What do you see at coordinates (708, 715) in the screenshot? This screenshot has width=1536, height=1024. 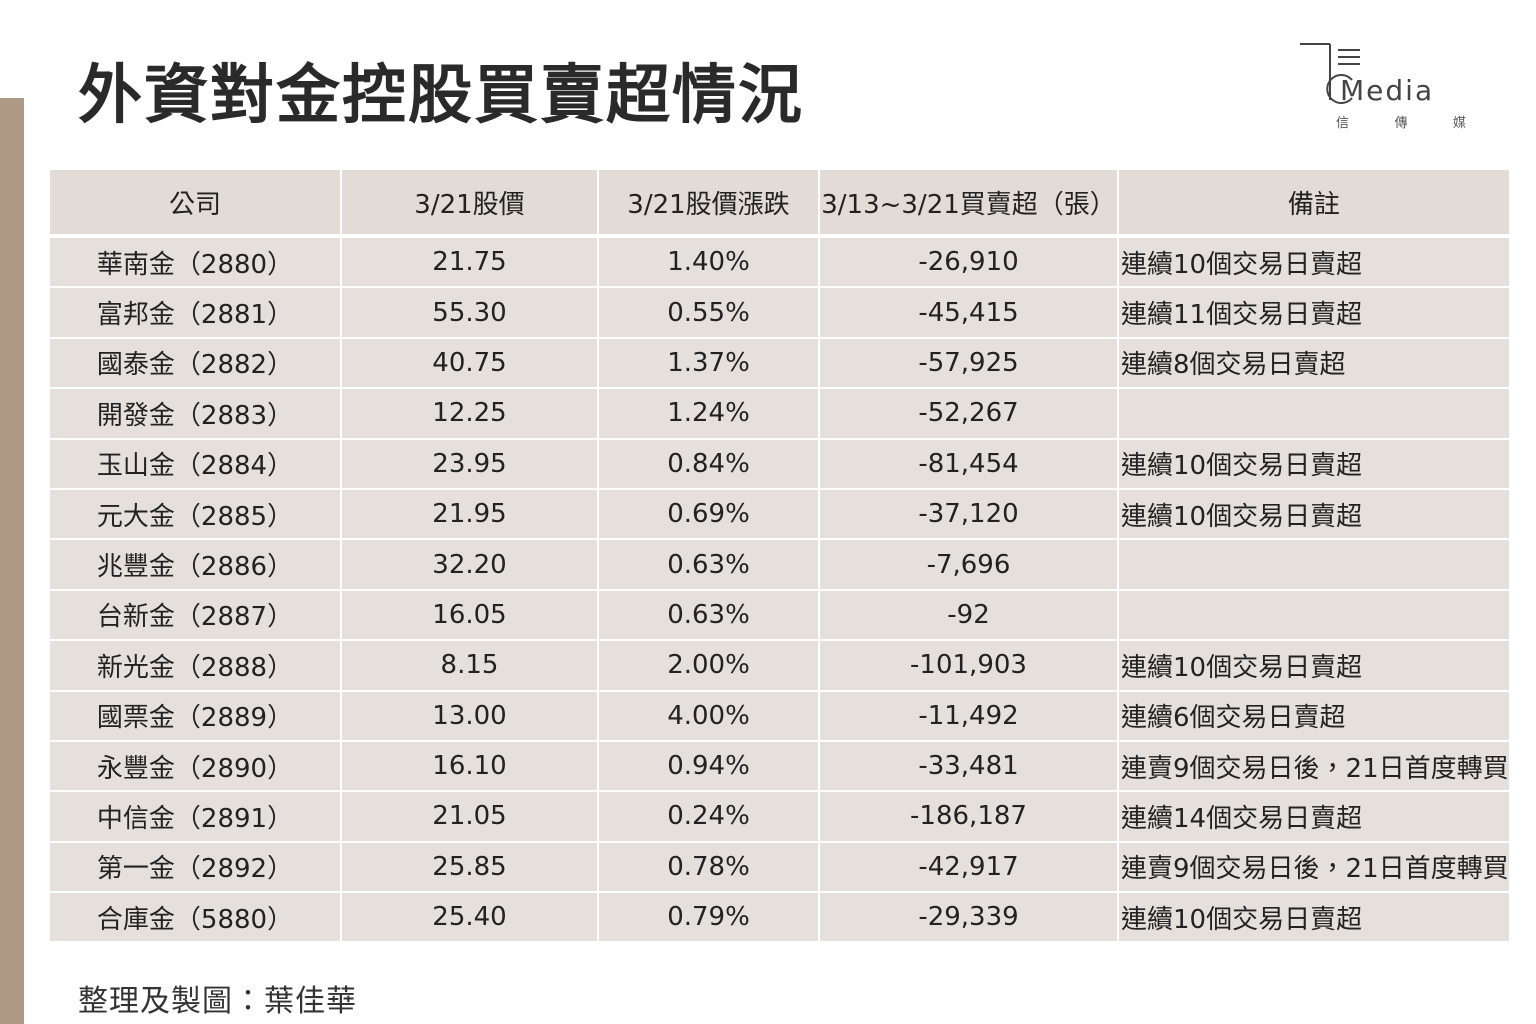 I see `table-cell: 4.00%` at bounding box center [708, 715].